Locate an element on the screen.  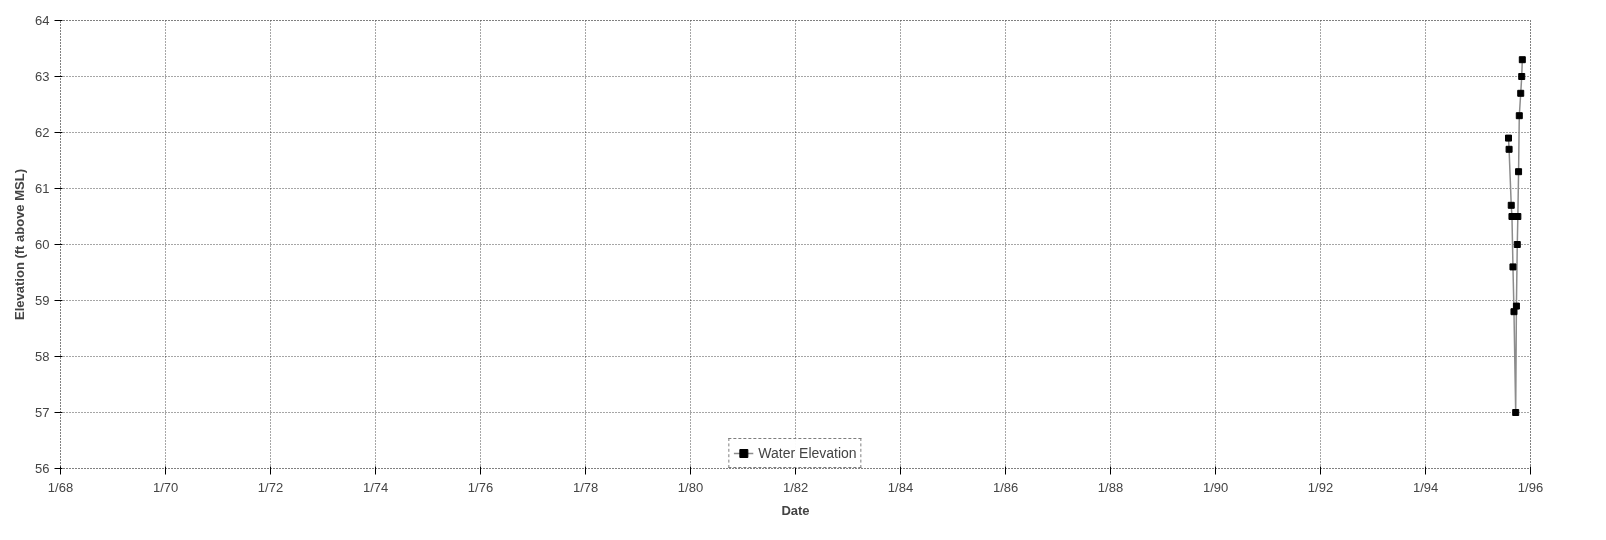
x-tick-label: 1/76 is located at coordinates (480, 487).